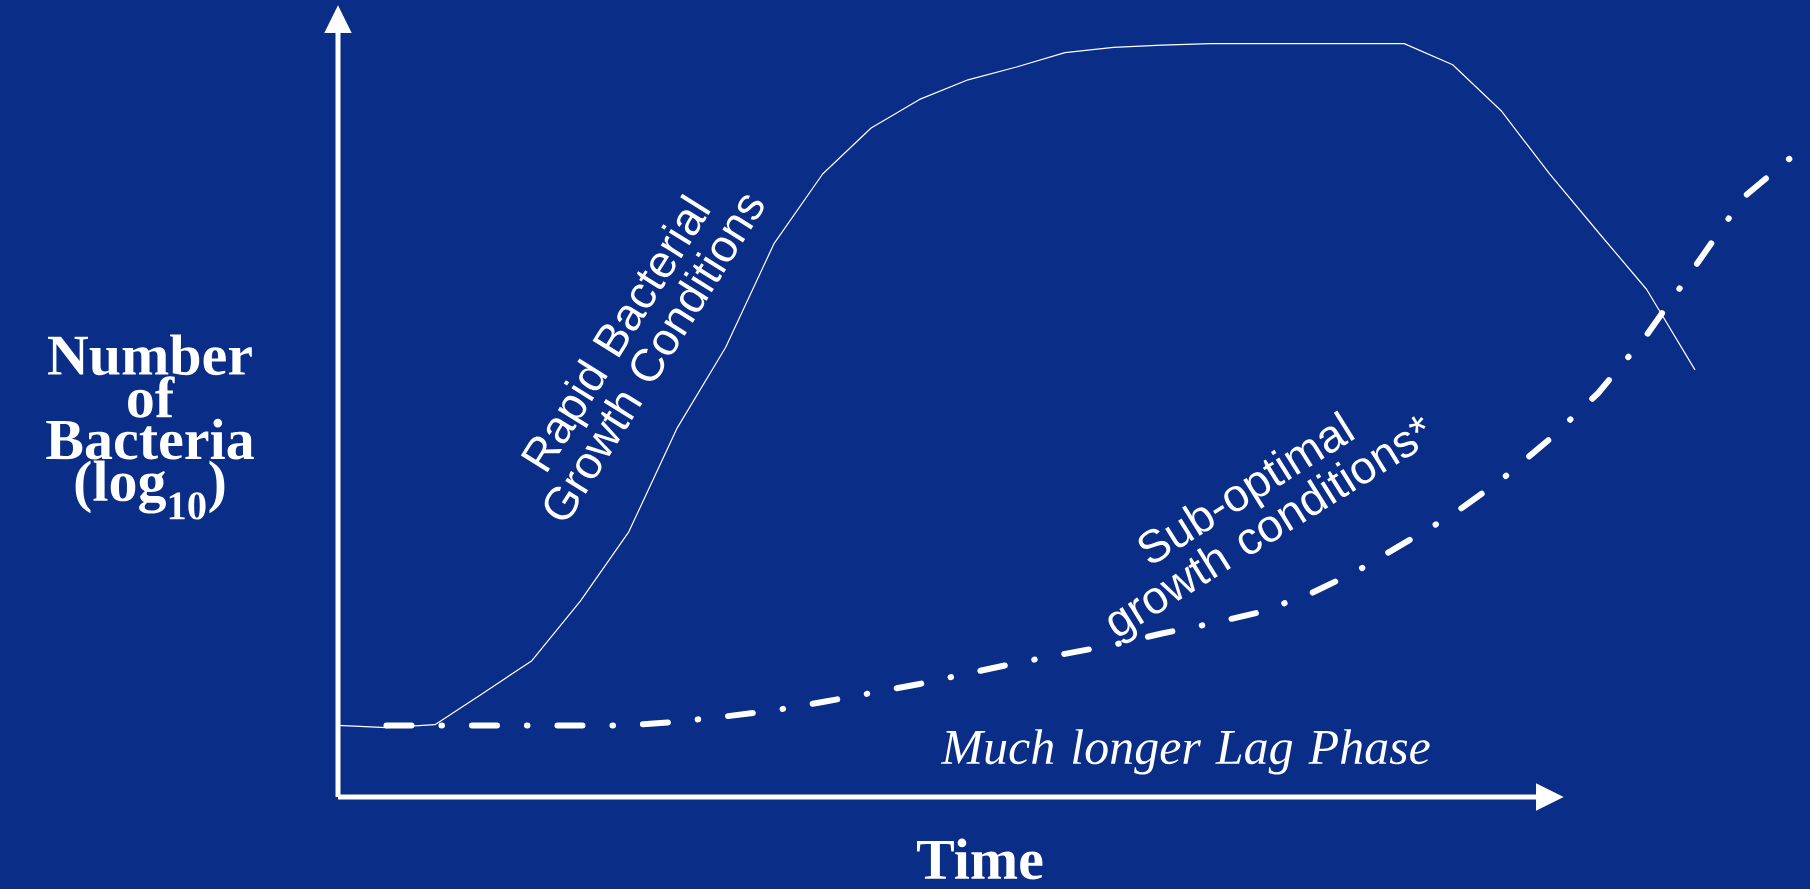 The height and width of the screenshot is (889, 1810). Describe the element at coordinates (150, 427) in the screenshot. I see `y-axis-title: Number of Bacteria (log$_{10}$)` at that location.